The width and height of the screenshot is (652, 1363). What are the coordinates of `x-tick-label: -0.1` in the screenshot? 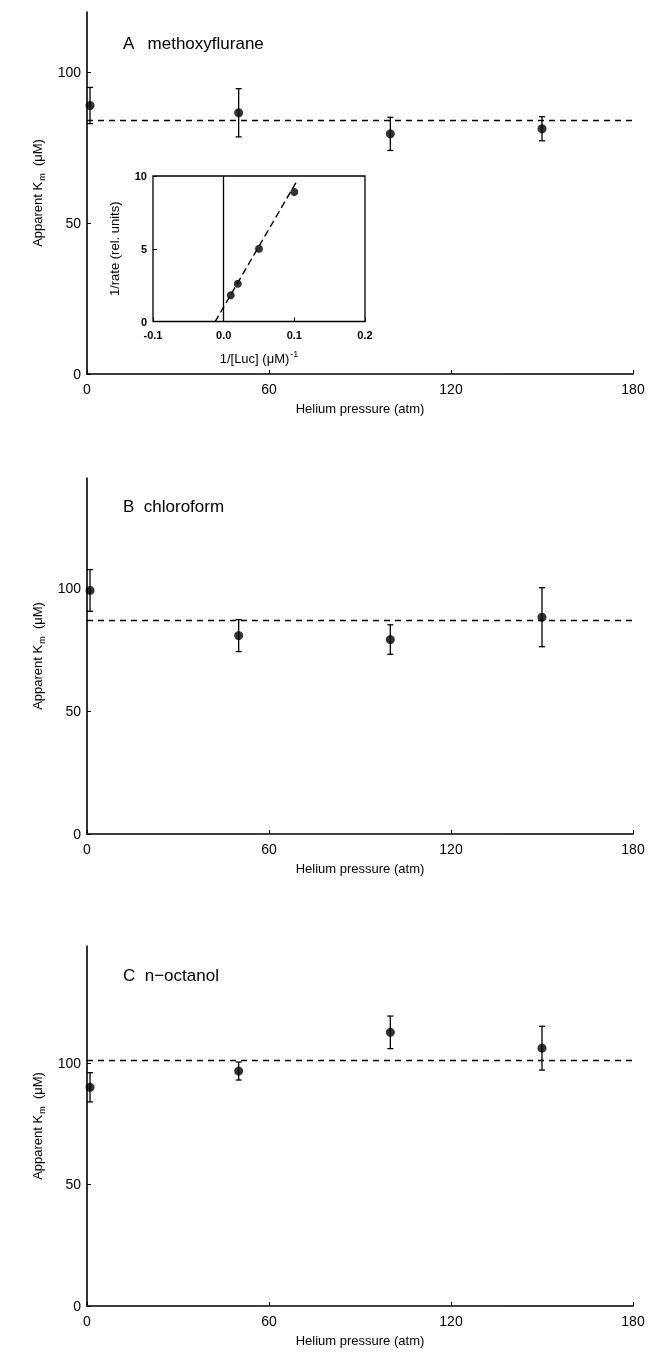 It's located at (153, 335).